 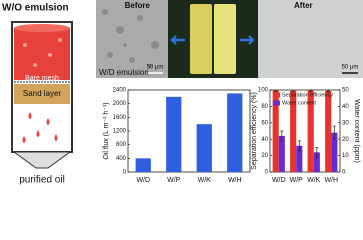 I want to click on funnel, so click(x=42, y=160).